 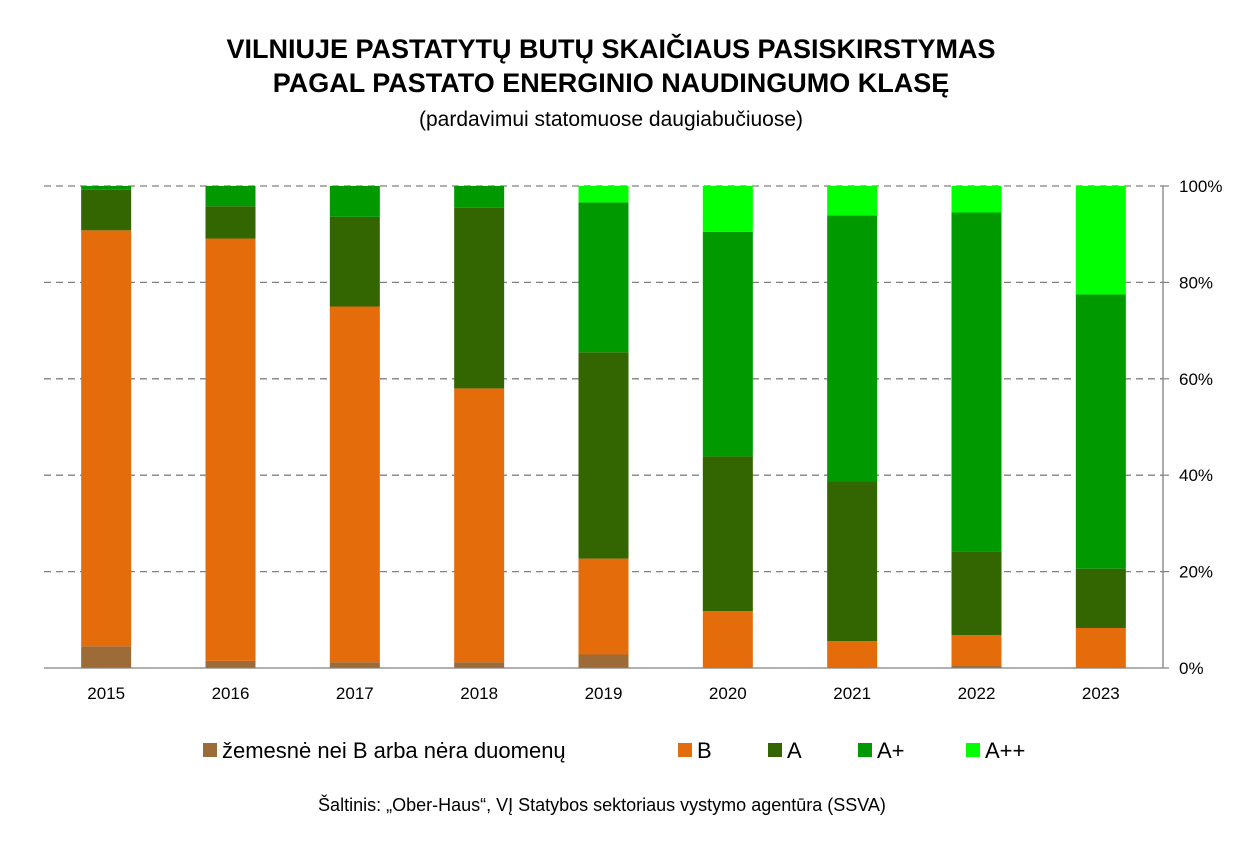 I want to click on x-tick-label: 2020, so click(x=728, y=693).